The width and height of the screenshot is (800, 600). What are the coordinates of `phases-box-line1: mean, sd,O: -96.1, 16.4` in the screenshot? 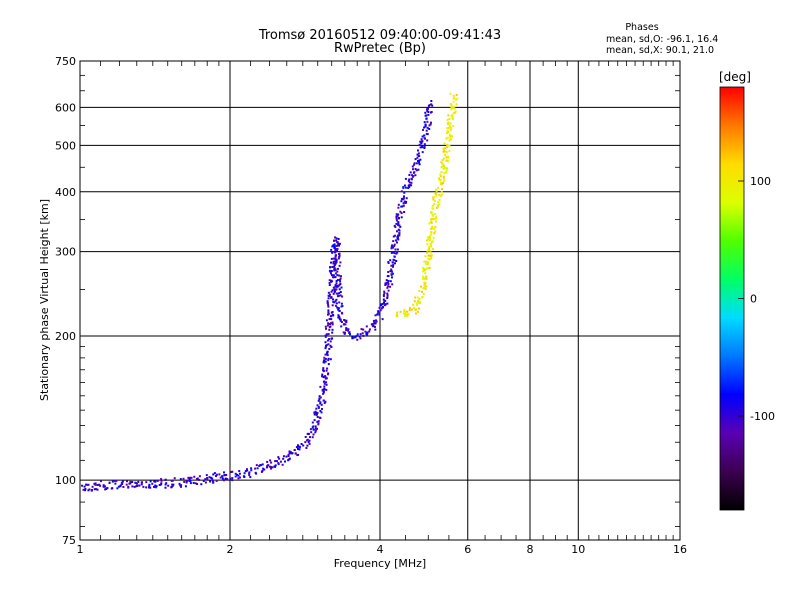 It's located at (662, 39).